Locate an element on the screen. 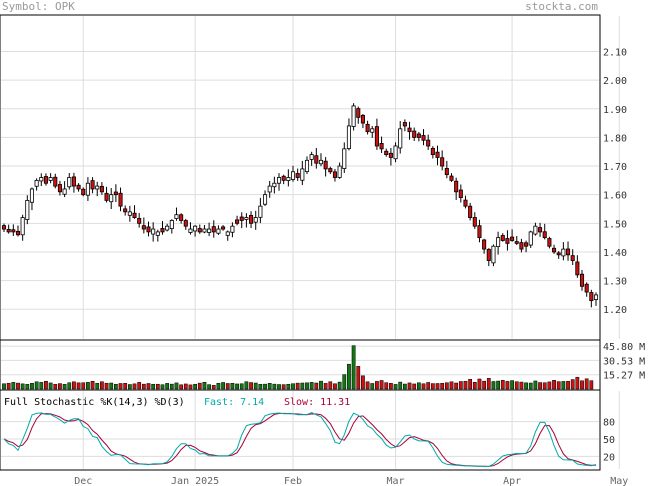 This screenshot has width=655, height=486. stochastic-tick-label: 50 is located at coordinates (609, 440).